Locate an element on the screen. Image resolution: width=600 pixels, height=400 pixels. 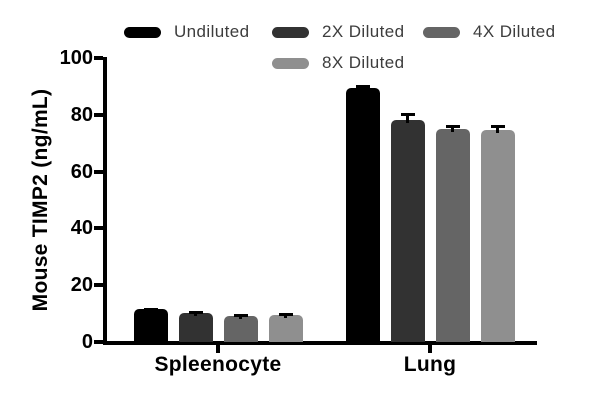
legend-item-8x-diluted: 8X Diluted is located at coordinates (338, 62).